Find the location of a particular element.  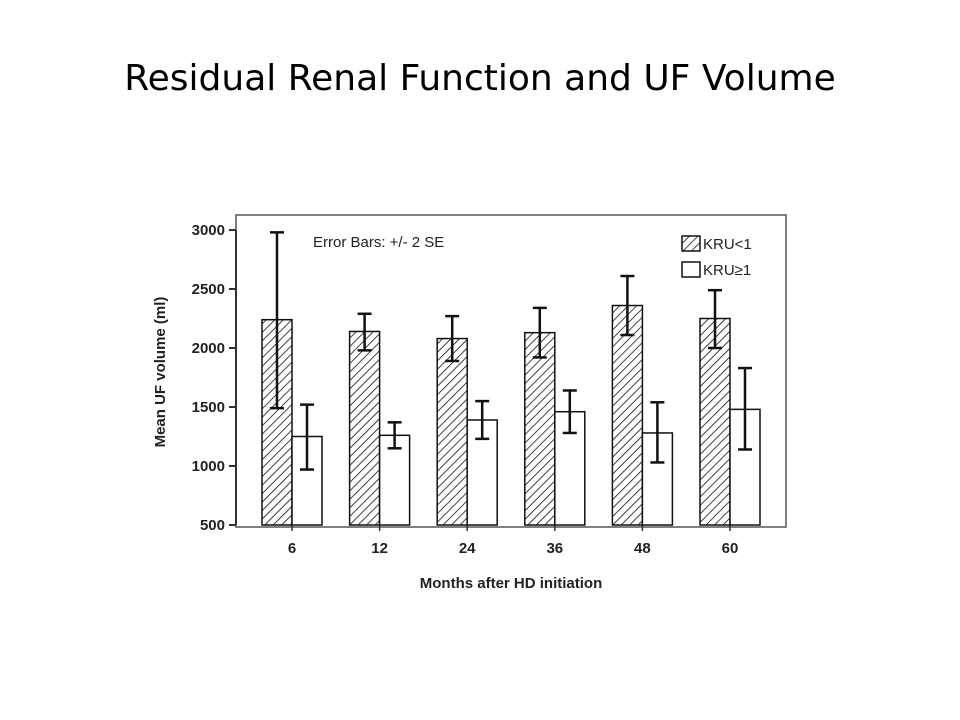

x-tick-label: 60 is located at coordinates (730, 548).